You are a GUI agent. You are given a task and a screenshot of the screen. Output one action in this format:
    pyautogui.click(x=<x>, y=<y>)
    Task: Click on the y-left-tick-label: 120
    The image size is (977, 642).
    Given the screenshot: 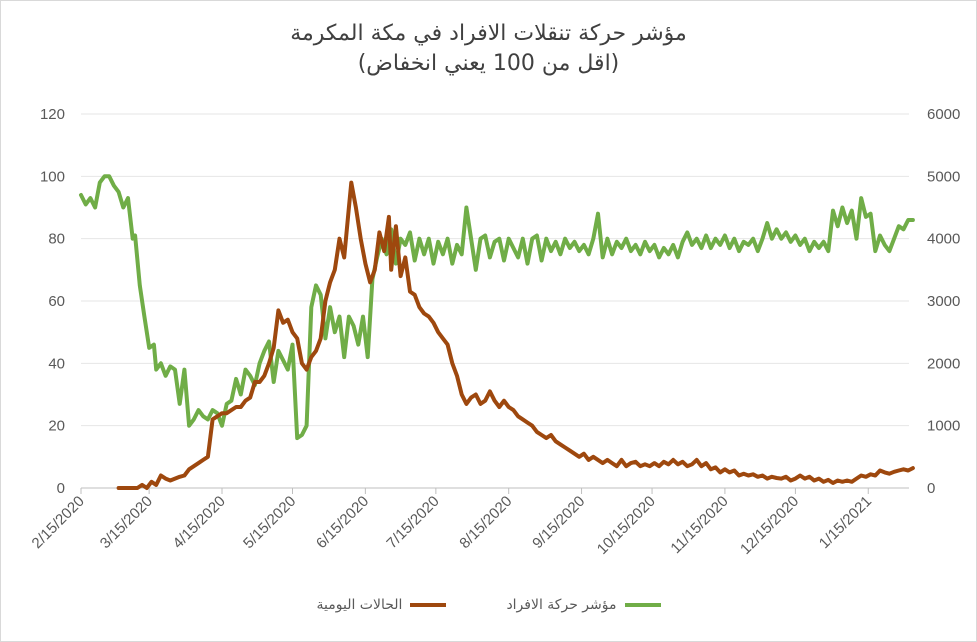 What is the action you would take?
    pyautogui.click(x=52, y=114)
    